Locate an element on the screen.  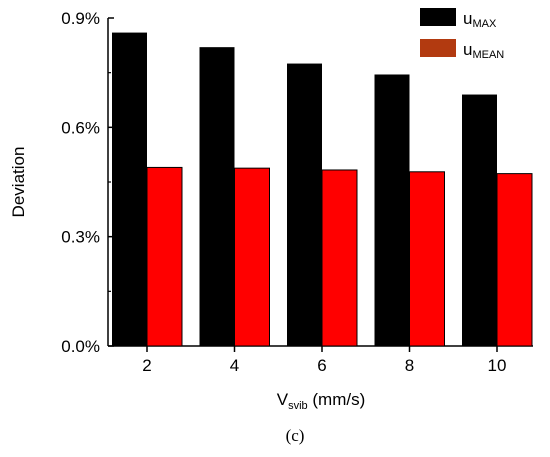
legend-label-mean-sub: MEAN is located at coordinates (488, 55).